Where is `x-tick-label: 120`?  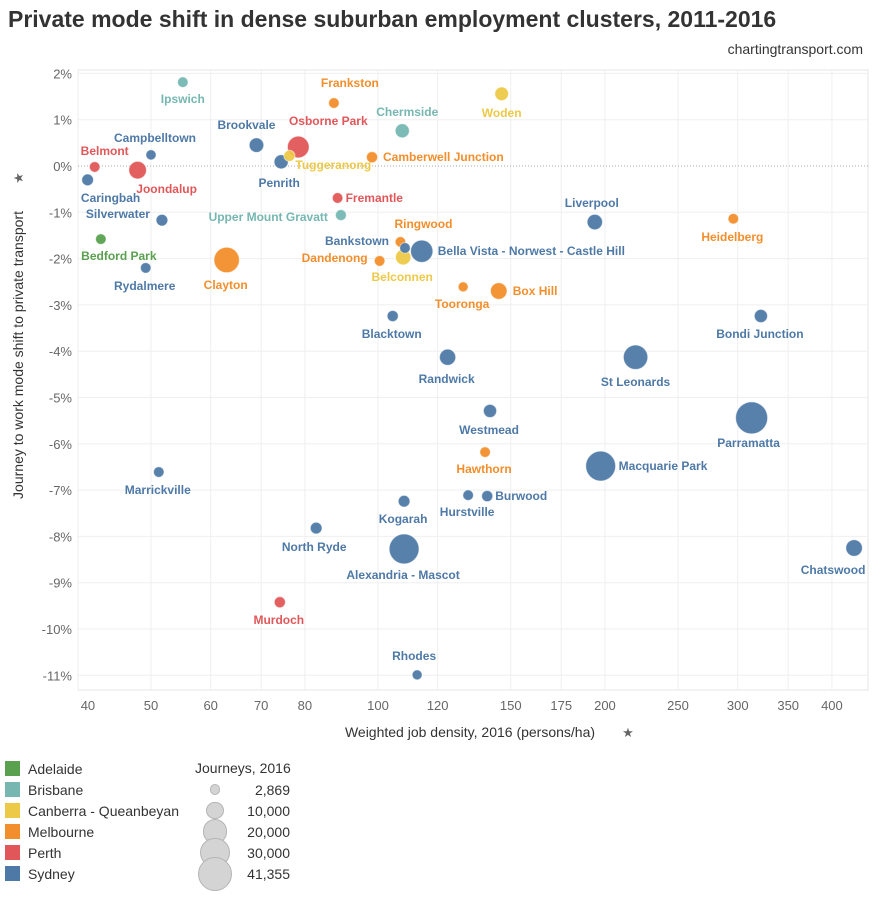 x-tick-label: 120 is located at coordinates (438, 705).